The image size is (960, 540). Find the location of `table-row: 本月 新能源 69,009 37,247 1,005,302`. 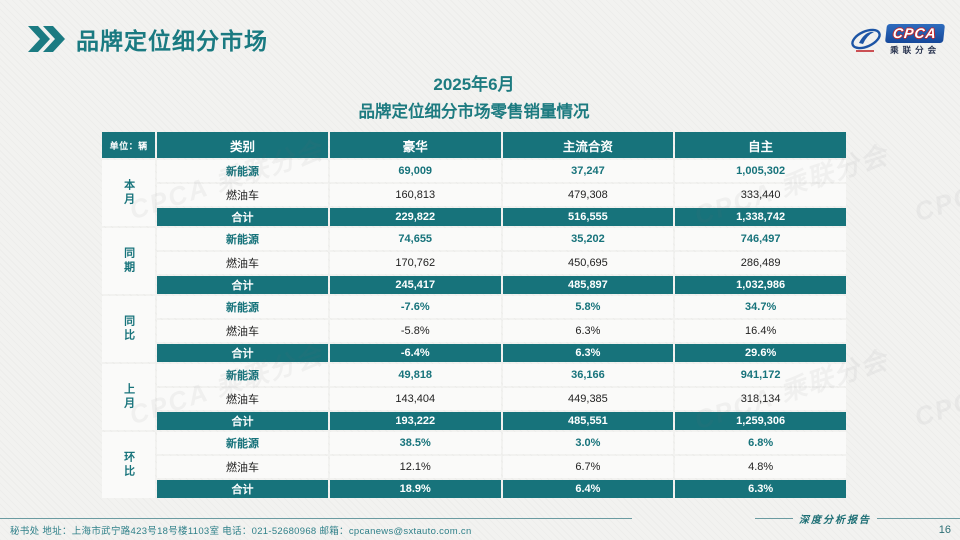

table-row: 本月 新能源 69,009 37,247 1,005,302 is located at coordinates (474, 193).